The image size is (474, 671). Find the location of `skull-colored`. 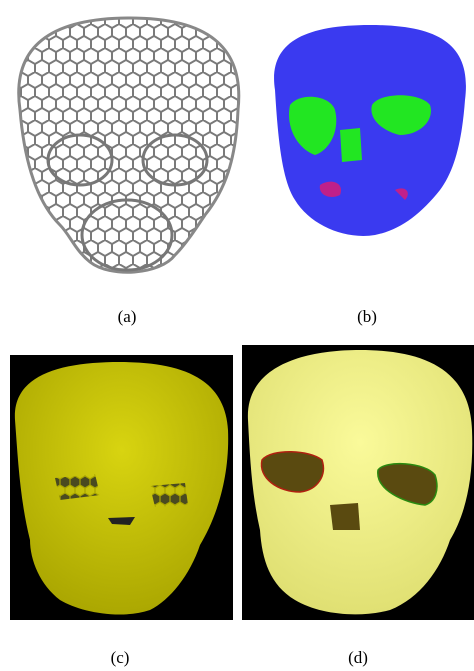

skull-colored is located at coordinates (370, 130).